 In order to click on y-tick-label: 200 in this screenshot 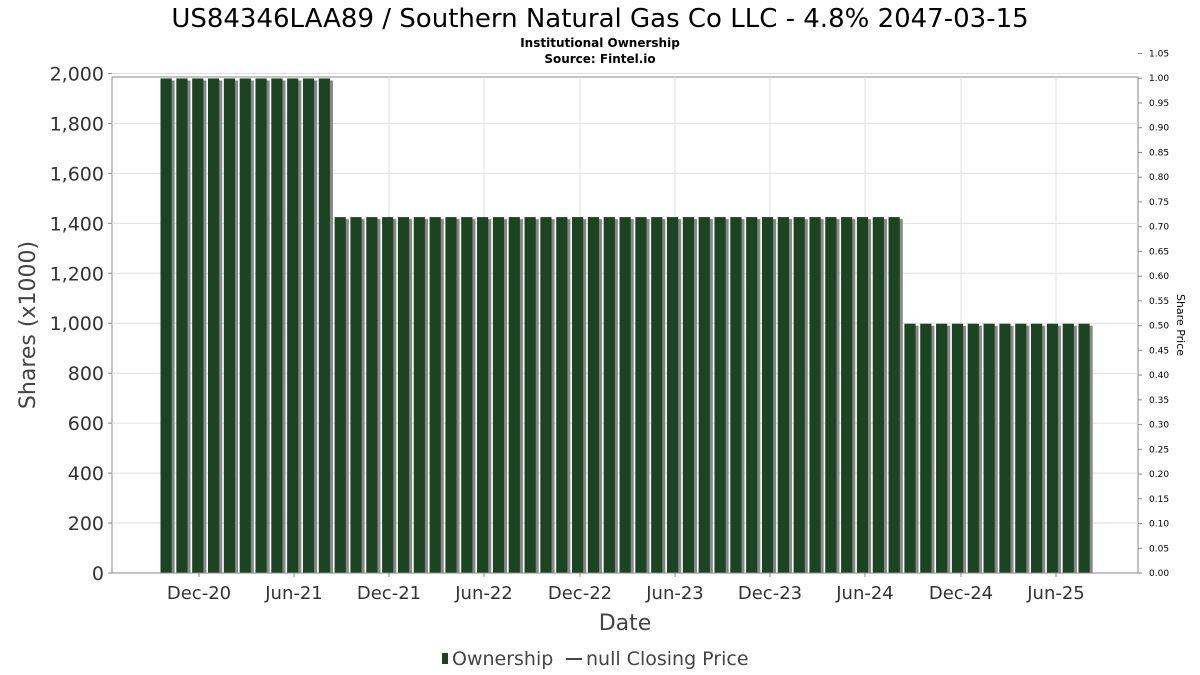, I will do `click(86, 524)`.